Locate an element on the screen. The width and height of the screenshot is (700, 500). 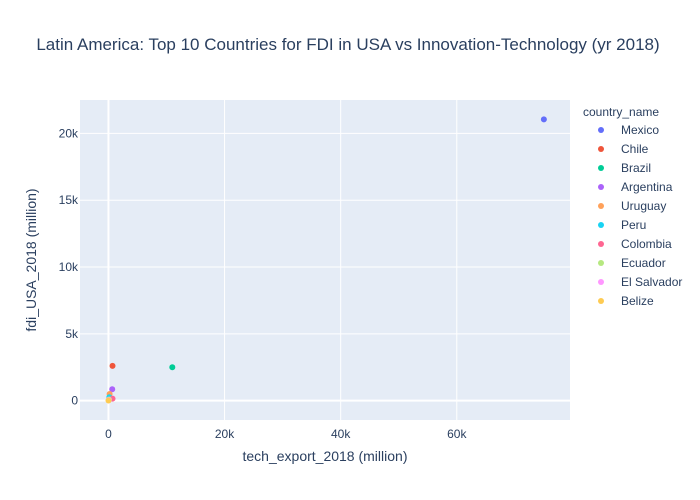
data-point-belize is located at coordinates (108, 400).